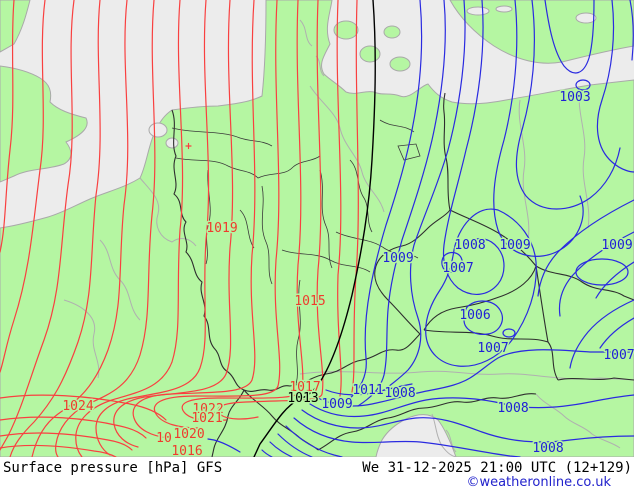 Image resolution: width=634 pixels, height=490 pixels. I want to click on product-label: Surface pressure [hPa] GFS, so click(113, 468).